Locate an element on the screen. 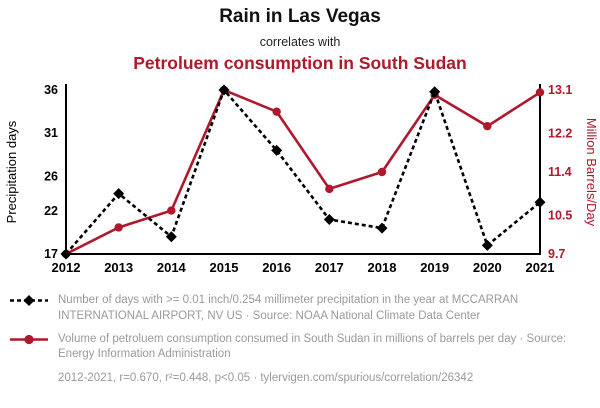 The width and height of the screenshot is (600, 408). right-axis-tick-label: 12.2 is located at coordinates (560, 133).